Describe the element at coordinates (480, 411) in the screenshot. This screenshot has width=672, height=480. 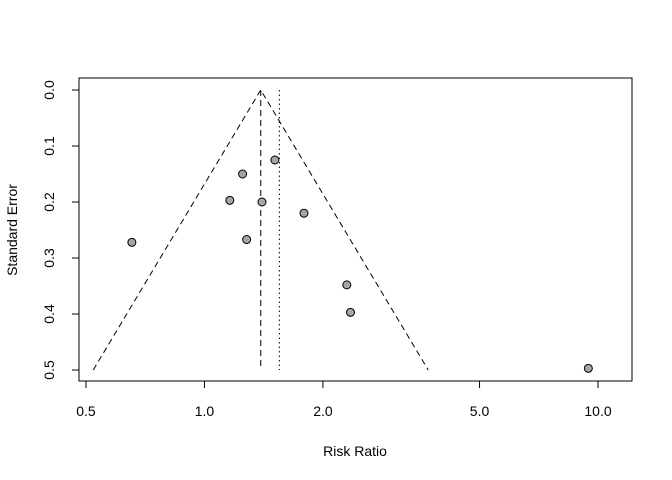
I see `x-tick-label: 5.0` at that location.